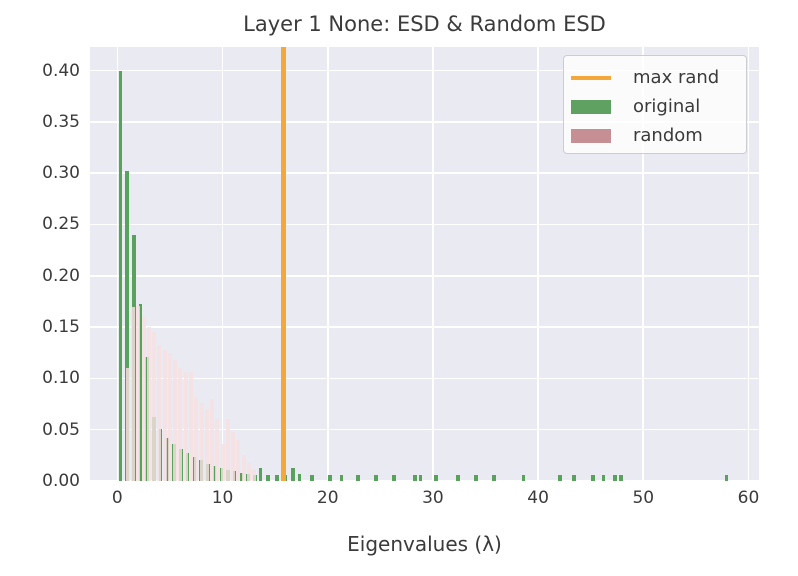 The width and height of the screenshot is (798, 576). I want to click on legend: max rand original random, so click(655, 104).